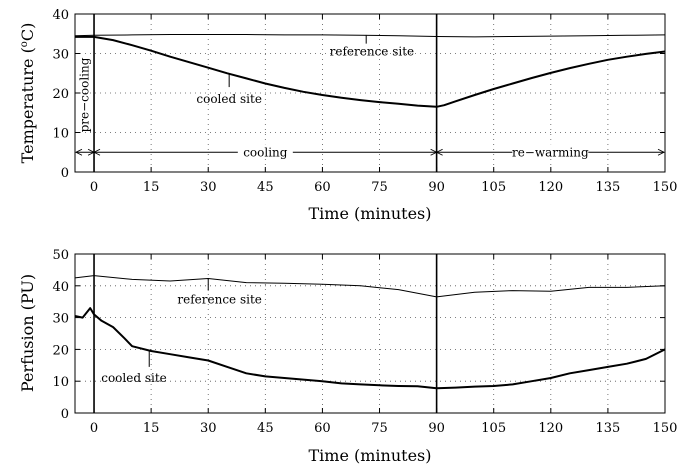  I want to click on cooling-label-bg, so click(265, 151).